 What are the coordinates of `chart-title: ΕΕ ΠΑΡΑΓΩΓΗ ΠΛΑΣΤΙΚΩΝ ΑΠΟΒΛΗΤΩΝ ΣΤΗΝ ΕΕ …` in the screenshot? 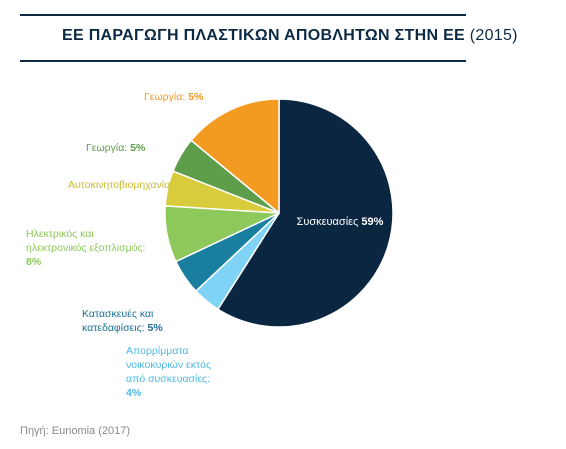 It's located at (290, 36).